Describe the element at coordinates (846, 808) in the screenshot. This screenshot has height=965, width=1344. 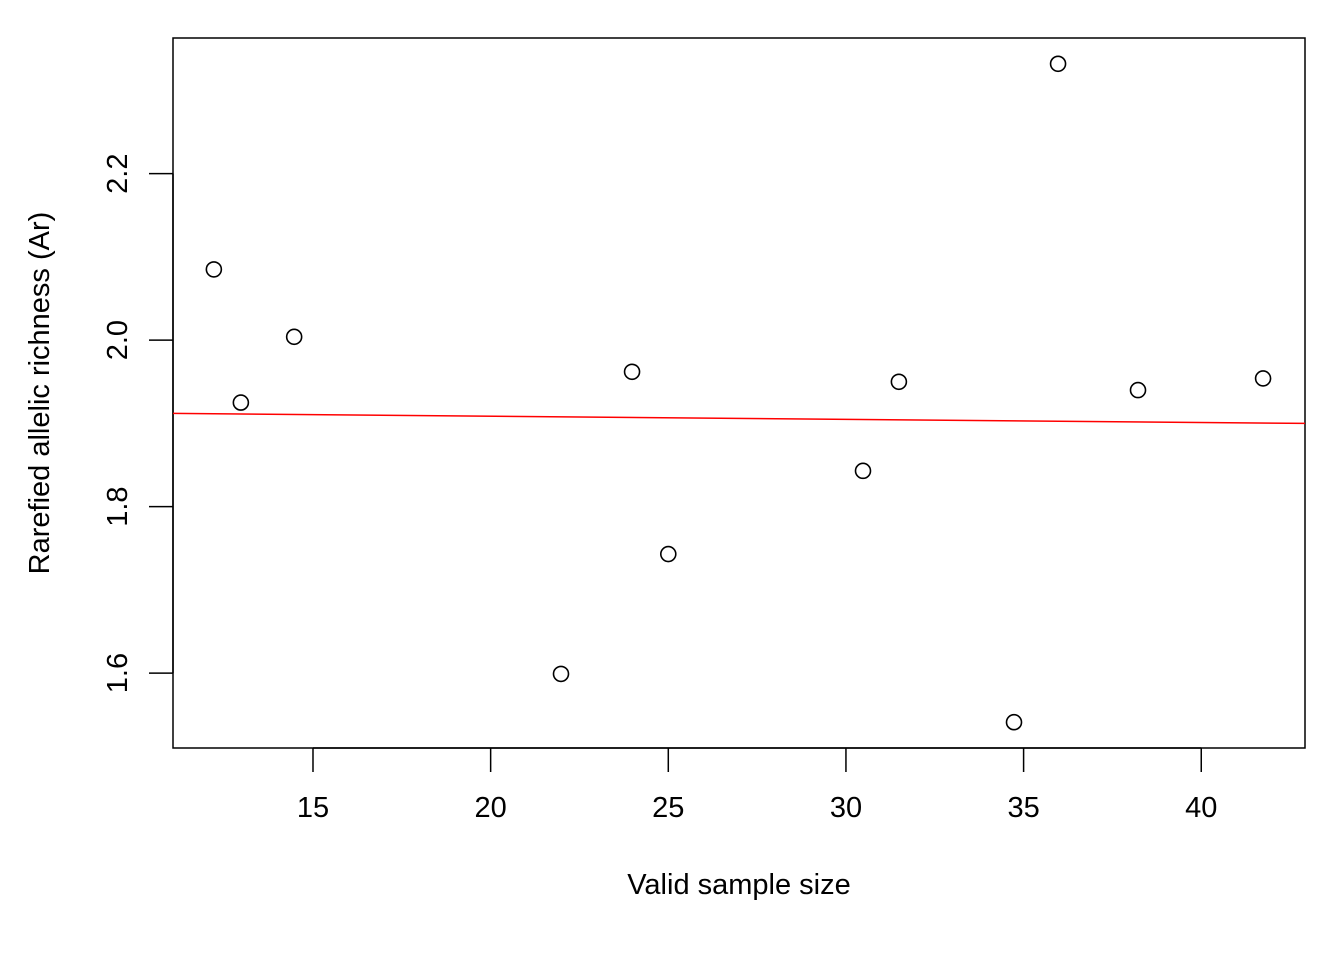
I see `x-tick-label: 30` at that location.